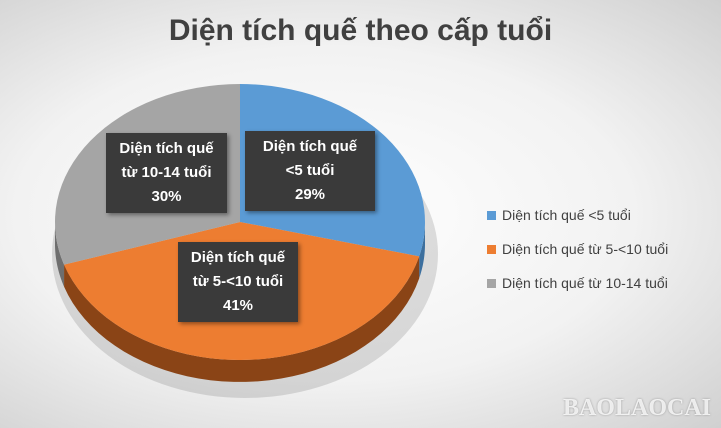  I want to click on legend-item: Diện tích quế <5 tuổi, so click(577, 215).